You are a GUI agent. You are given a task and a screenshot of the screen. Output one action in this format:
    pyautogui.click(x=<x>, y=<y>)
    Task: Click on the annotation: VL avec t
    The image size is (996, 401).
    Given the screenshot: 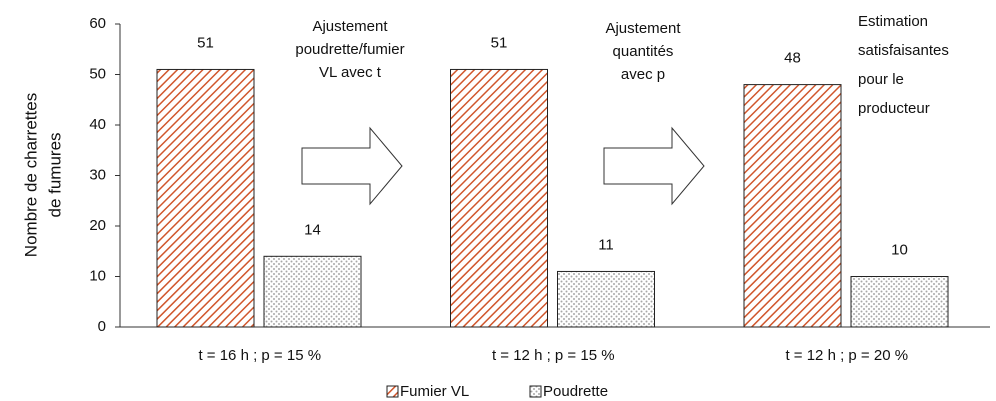 What is the action you would take?
    pyautogui.click(x=350, y=72)
    